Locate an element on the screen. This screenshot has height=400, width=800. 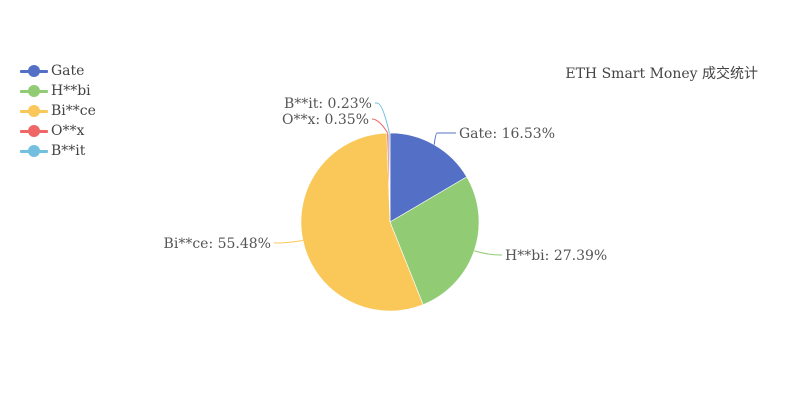
legend-item-bit: B**it is located at coordinates (58, 151).